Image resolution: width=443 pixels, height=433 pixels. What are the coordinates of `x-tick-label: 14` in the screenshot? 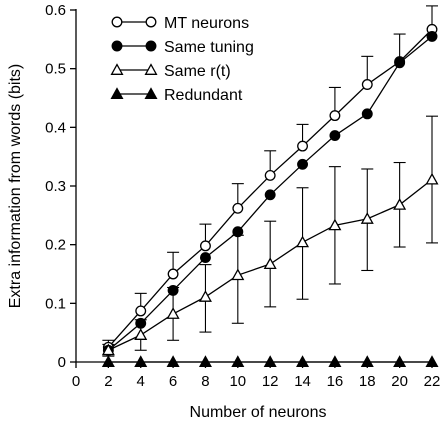 It's located at (302, 381).